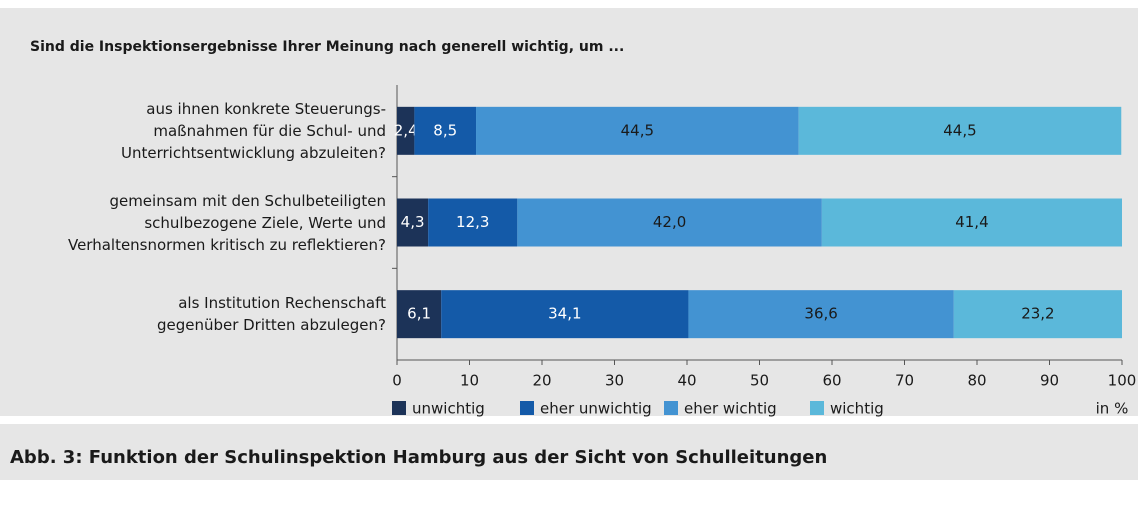  Describe the element at coordinates (1122, 381) in the screenshot. I see `x-tick-label: 100` at that location.